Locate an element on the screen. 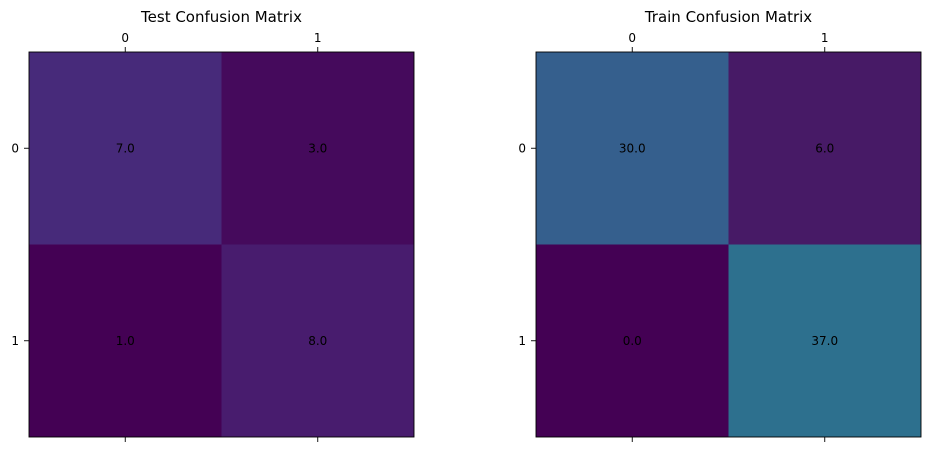  matrix-0-value-label-1-0: 1.0 is located at coordinates (125, 341).